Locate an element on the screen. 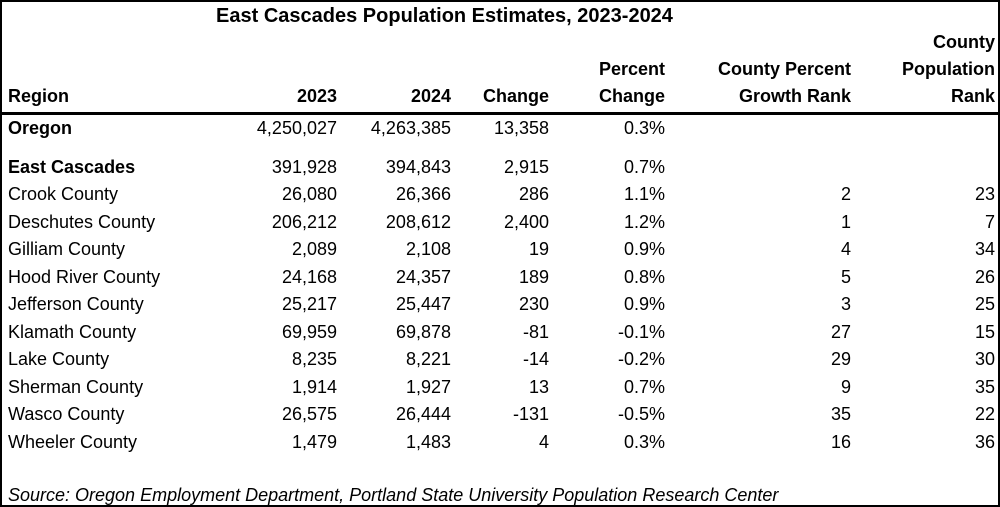 Image resolution: width=1000 pixels, height=507 pixels. header-2024: 2024 is located at coordinates (397, 72).